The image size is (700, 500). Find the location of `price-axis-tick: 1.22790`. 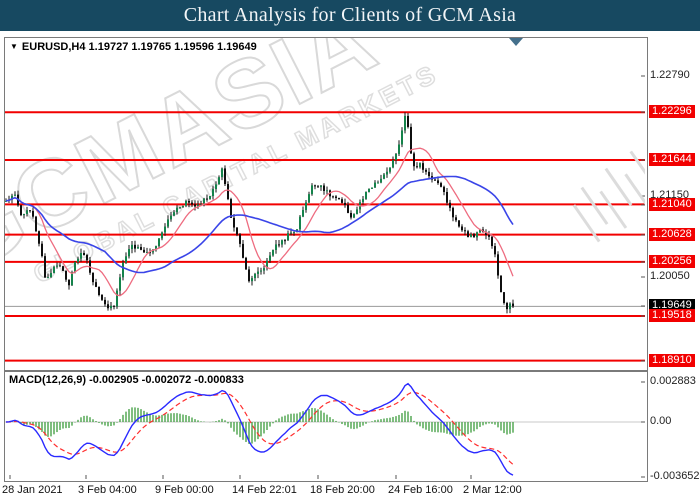

price-axis-tick: 1.22790 is located at coordinates (670, 75).